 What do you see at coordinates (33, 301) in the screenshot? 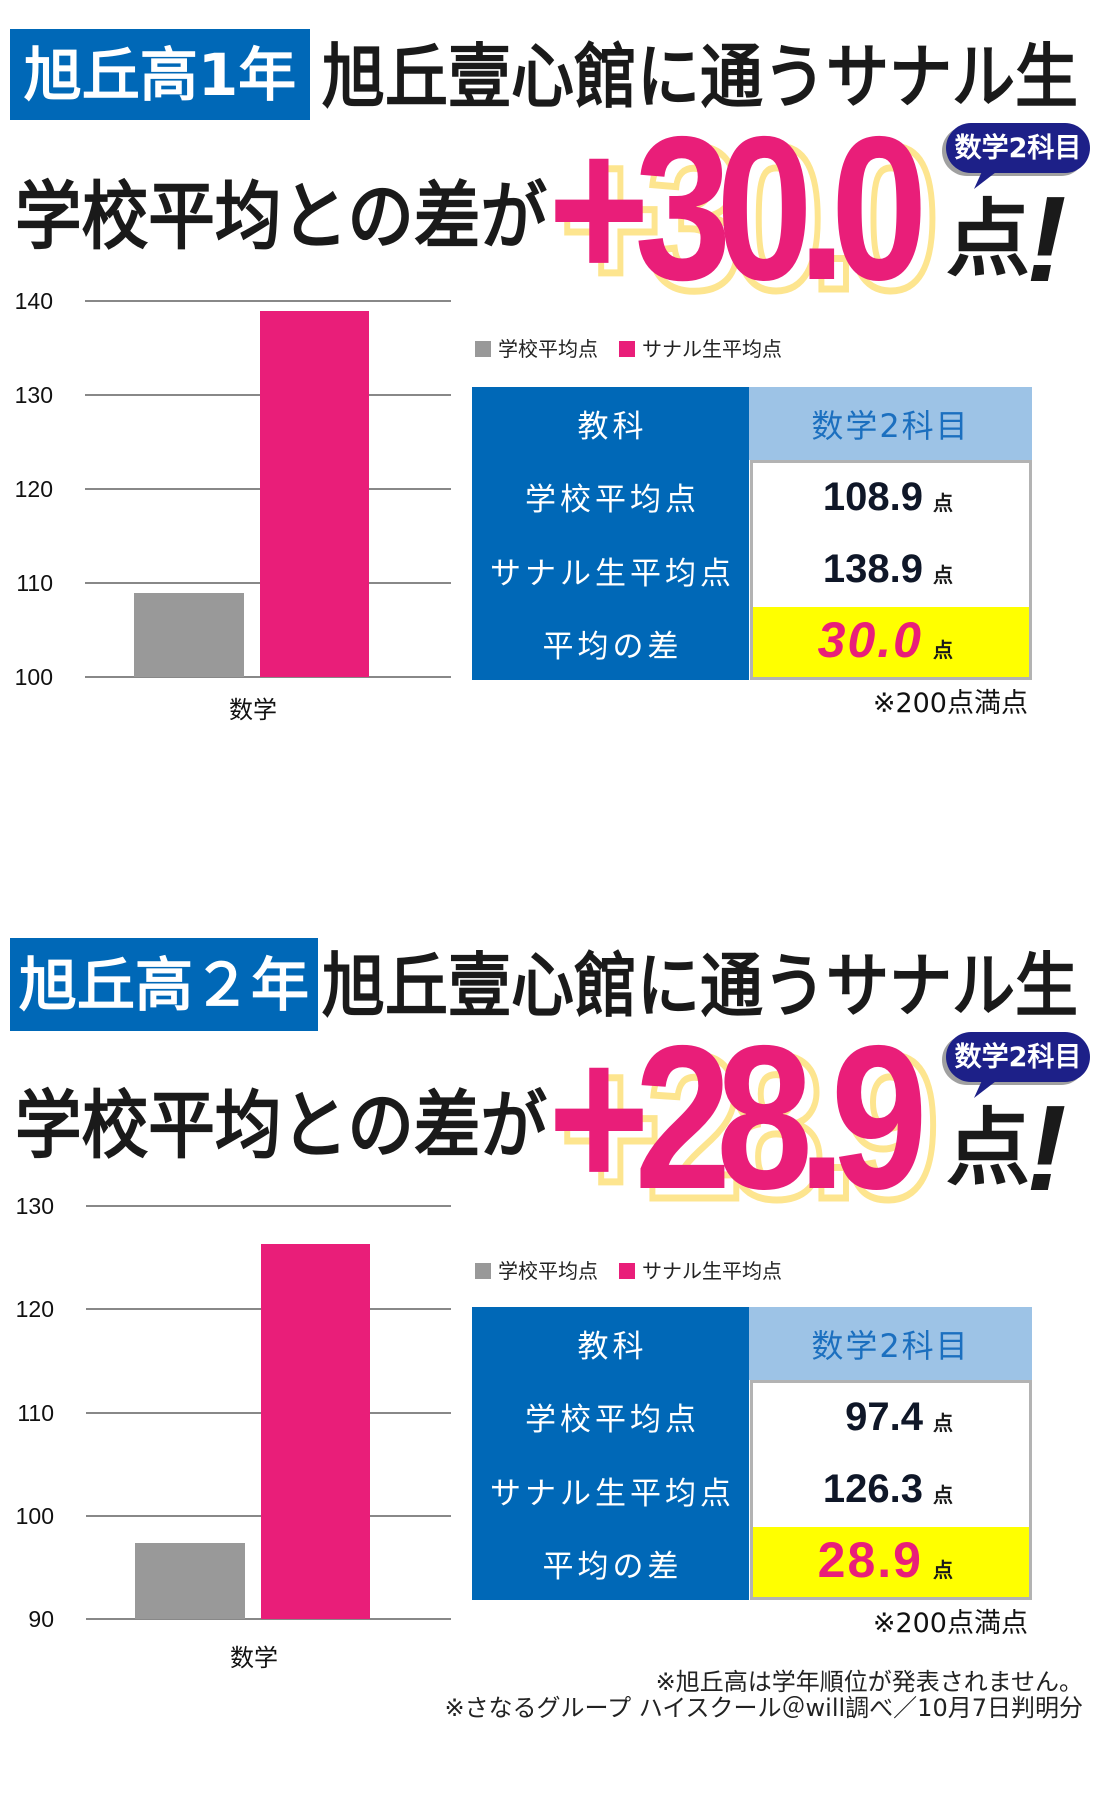
I see `y-tick-label: 140` at bounding box center [33, 301].